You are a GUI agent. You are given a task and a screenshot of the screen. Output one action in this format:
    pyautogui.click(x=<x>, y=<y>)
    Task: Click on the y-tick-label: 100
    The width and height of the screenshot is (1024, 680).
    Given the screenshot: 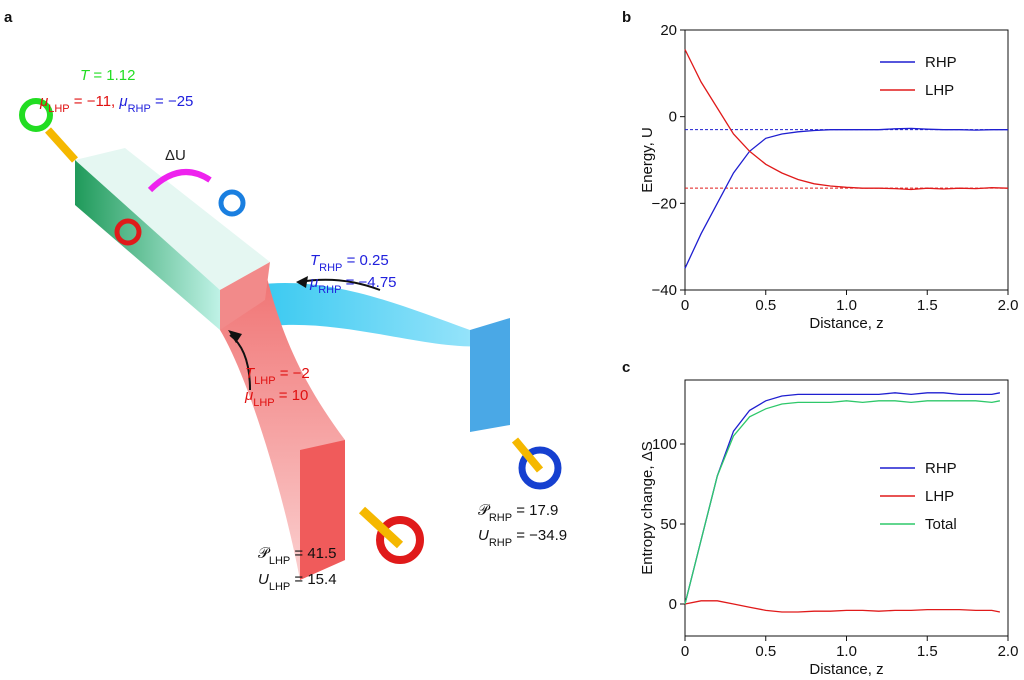 What is the action you would take?
    pyautogui.click(x=664, y=444)
    